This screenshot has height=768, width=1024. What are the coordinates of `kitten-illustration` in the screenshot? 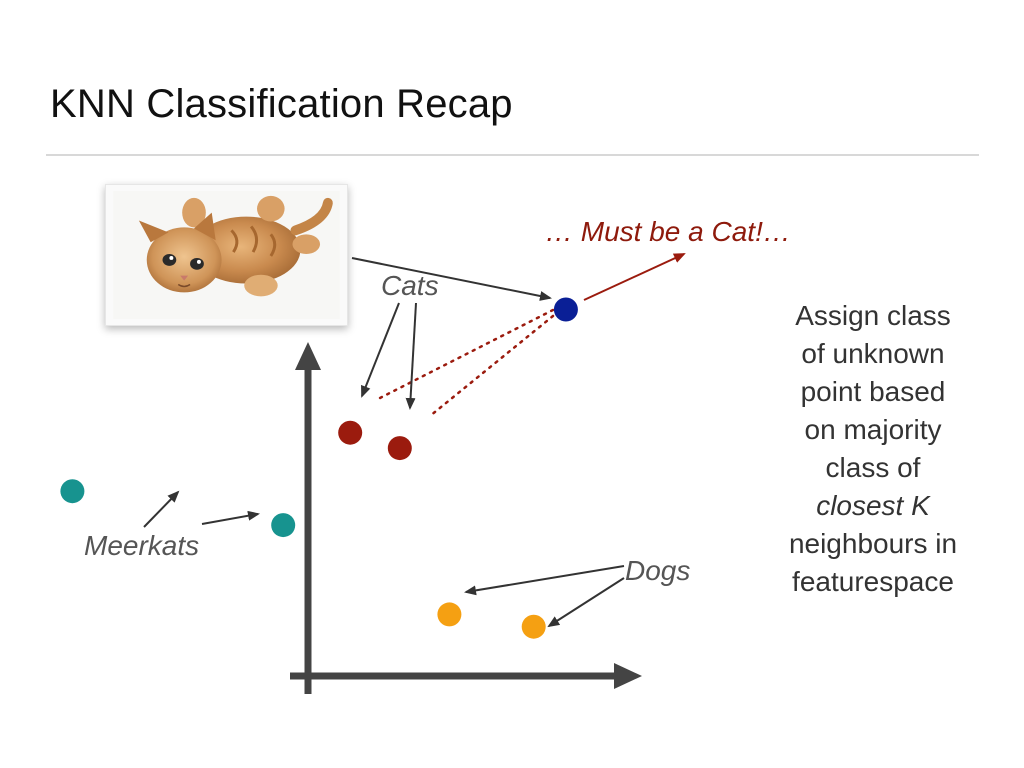 It's located at (226, 255).